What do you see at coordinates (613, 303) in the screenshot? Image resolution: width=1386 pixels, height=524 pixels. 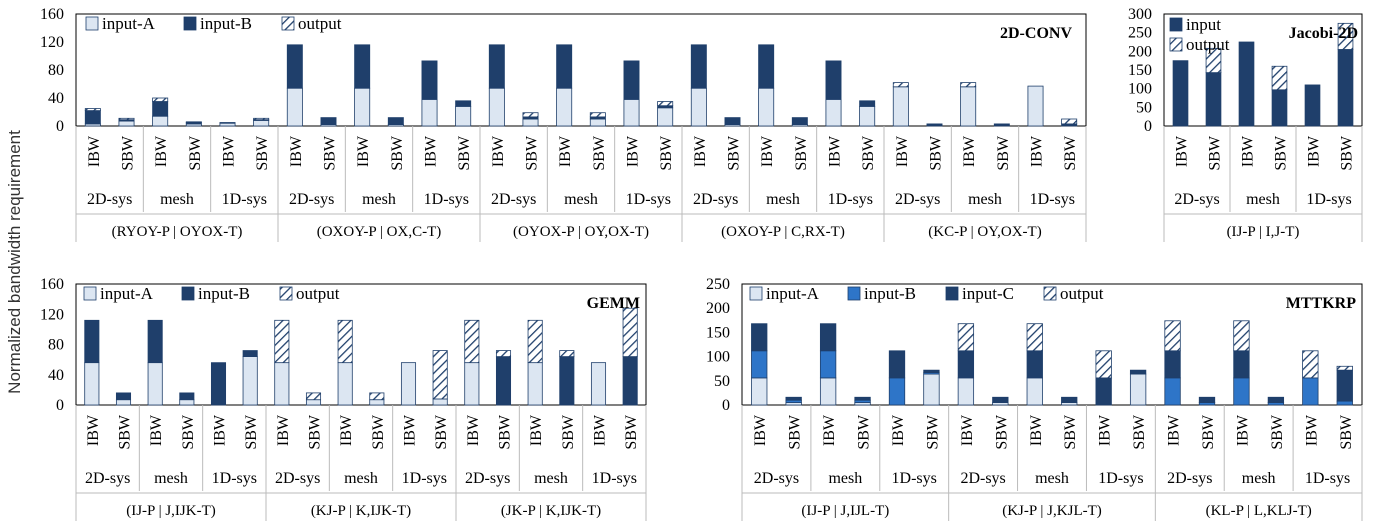 I see `chart-title: GEMM` at bounding box center [613, 303].